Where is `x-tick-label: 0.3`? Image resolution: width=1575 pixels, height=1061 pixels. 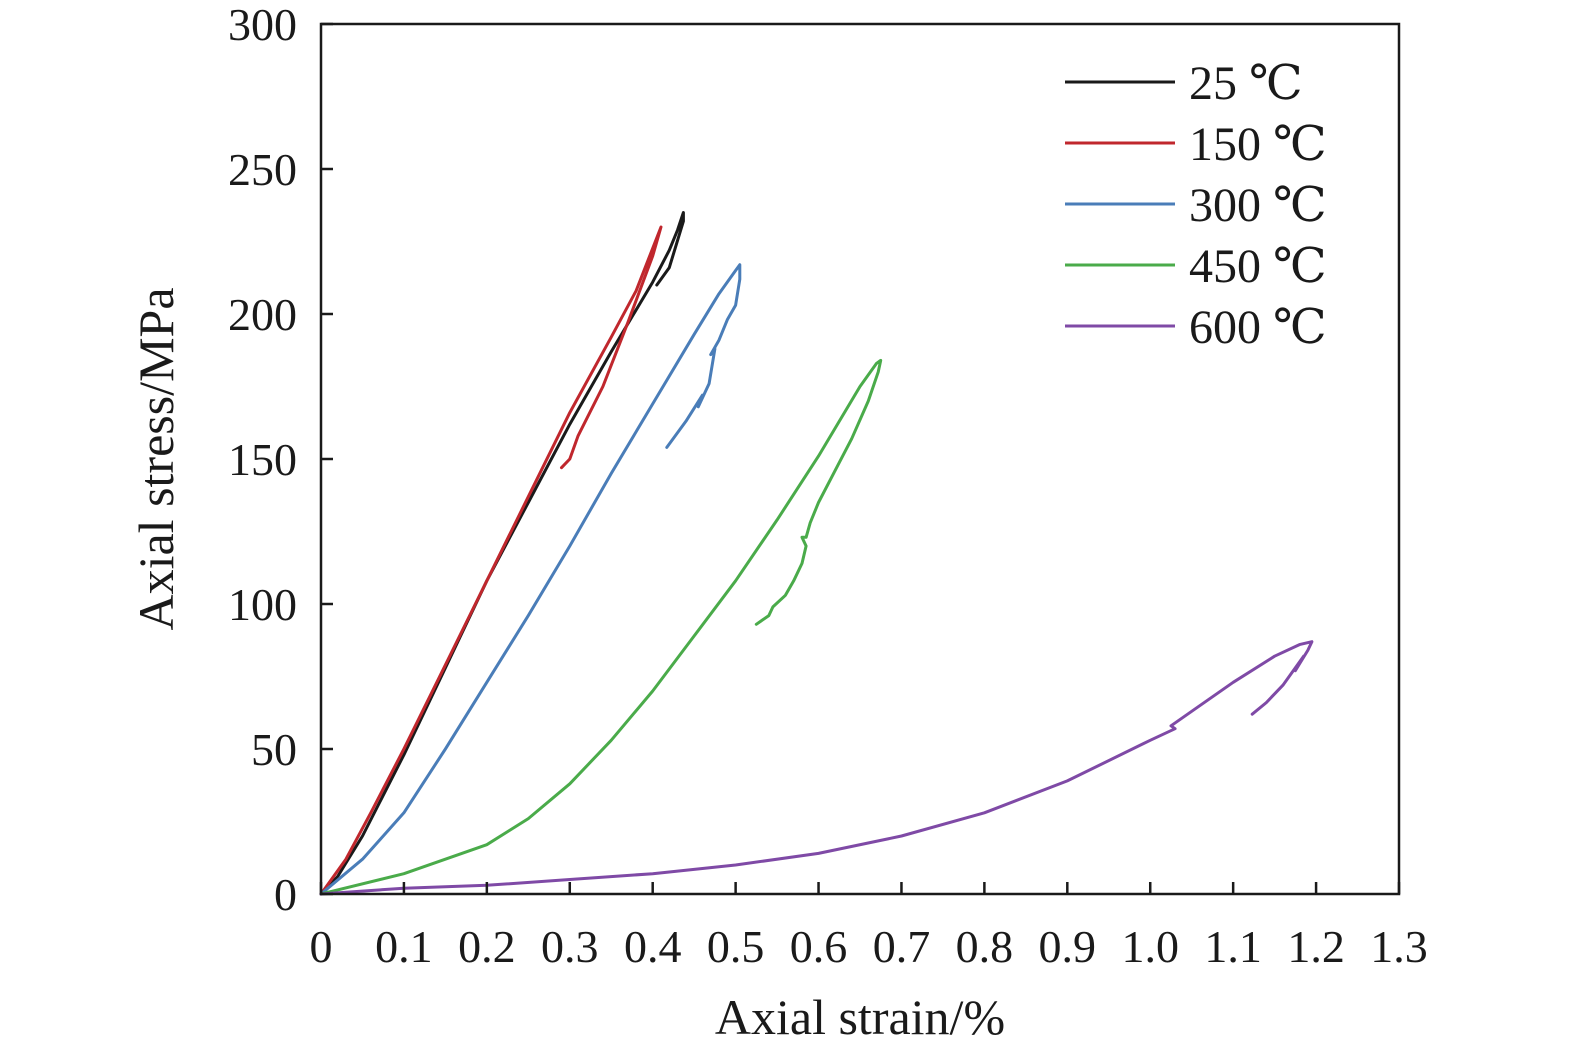 x-tick-label: 0.3 is located at coordinates (570, 946).